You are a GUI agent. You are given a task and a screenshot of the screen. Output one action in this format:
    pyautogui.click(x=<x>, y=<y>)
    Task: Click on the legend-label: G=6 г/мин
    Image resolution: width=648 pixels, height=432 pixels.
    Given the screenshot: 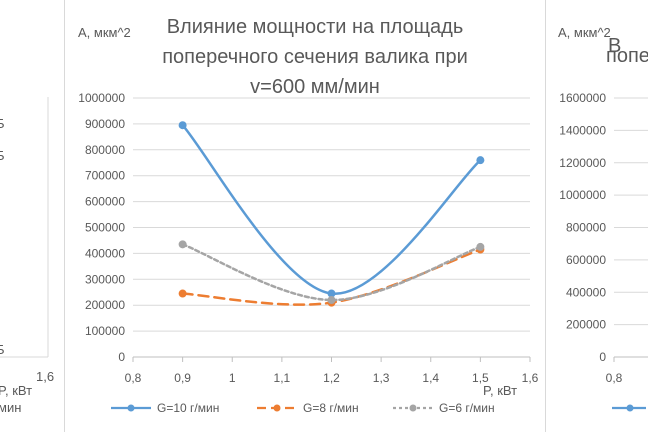 What is the action you would take?
    pyautogui.click(x=467, y=408)
    